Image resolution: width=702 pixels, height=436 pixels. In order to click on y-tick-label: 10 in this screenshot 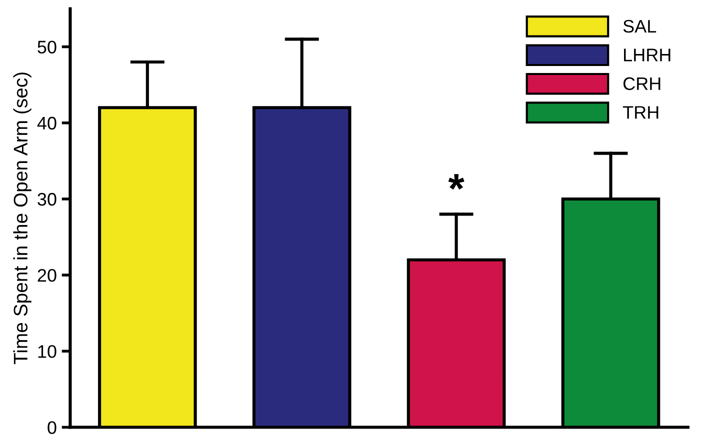, I will do `click(47, 351)`.